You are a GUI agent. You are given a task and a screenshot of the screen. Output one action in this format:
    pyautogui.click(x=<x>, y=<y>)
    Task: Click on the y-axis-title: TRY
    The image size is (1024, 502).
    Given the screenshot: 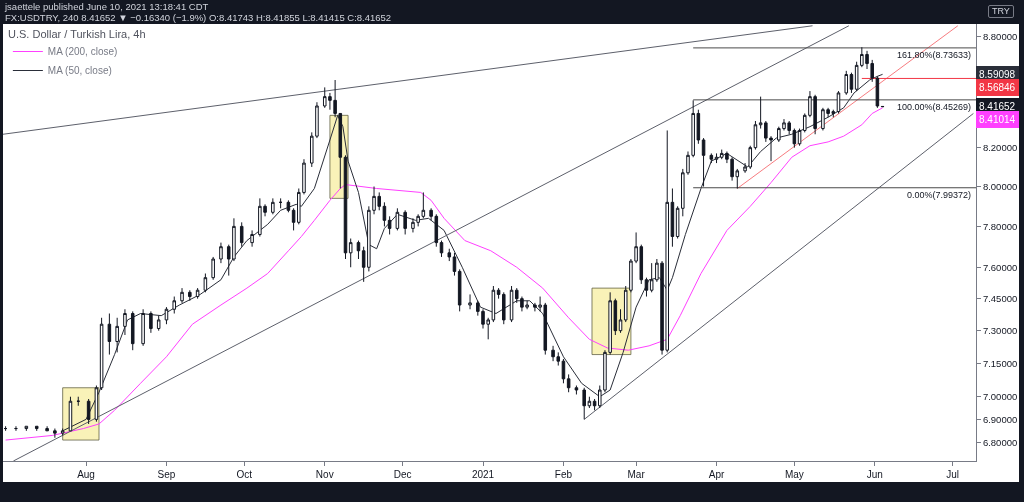 What is the action you would take?
    pyautogui.click(x=1001, y=11)
    